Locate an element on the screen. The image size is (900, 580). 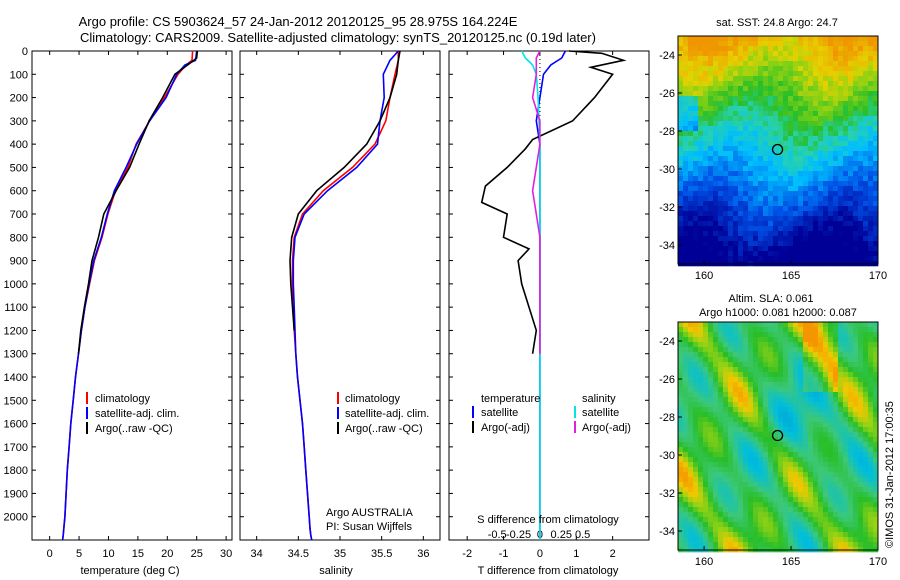
x-tick-label: 20 is located at coordinates (167, 554).